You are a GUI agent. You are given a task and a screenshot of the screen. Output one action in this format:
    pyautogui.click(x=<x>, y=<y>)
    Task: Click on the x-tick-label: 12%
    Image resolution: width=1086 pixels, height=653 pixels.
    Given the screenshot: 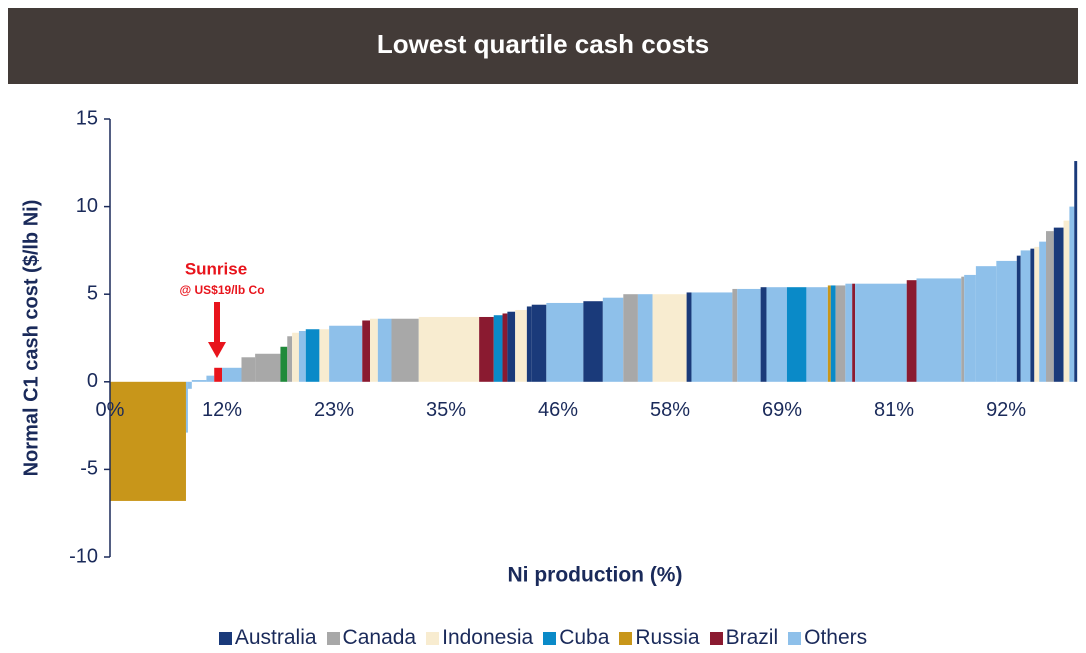 What is the action you would take?
    pyautogui.click(x=222, y=410)
    